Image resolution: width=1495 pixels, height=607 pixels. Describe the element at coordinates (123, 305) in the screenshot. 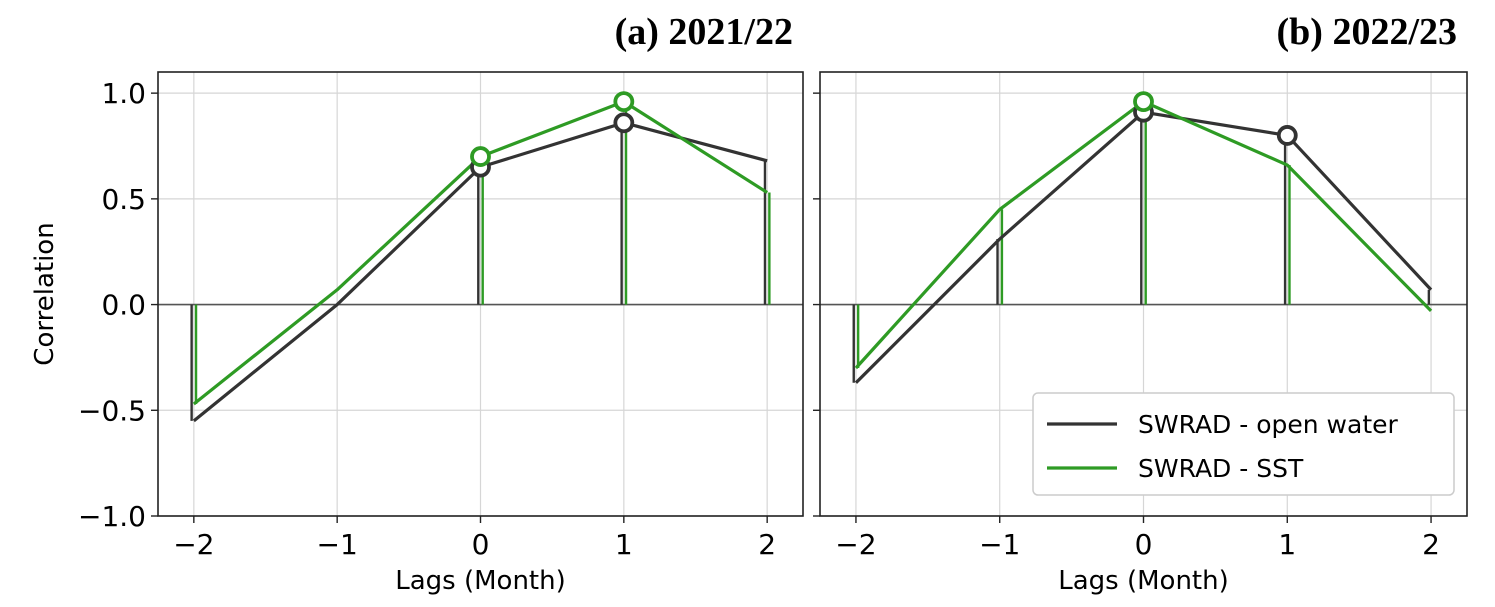

I see `y-tick-label: 0.0` at that location.